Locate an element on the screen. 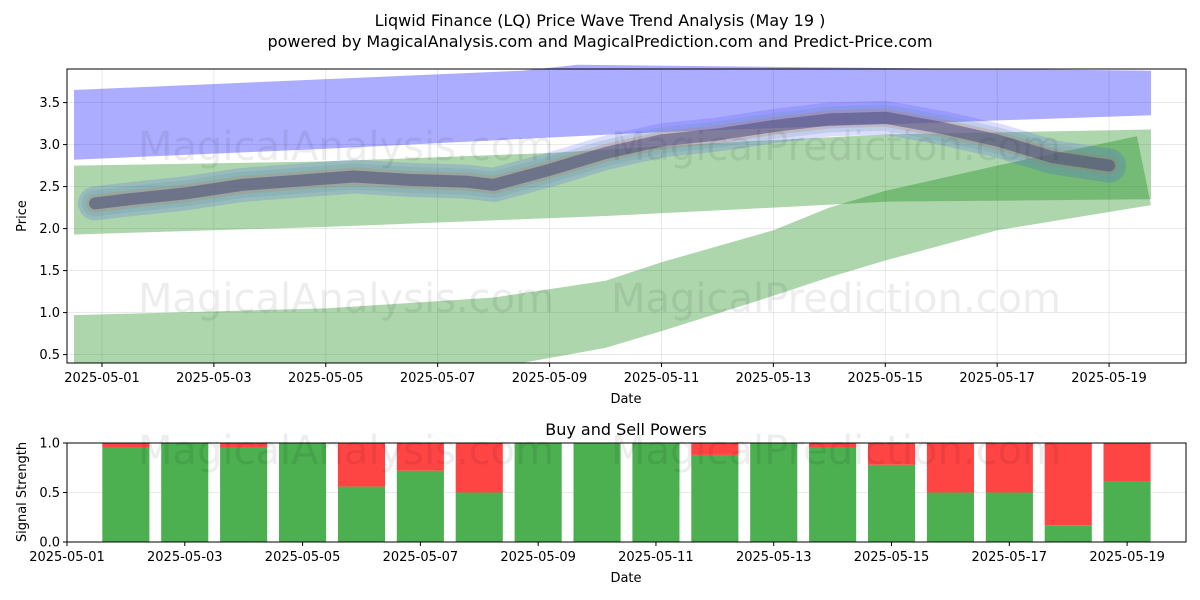 The height and width of the screenshot is (600, 1200). watermark-analysis-upper: MagicalAnalysis.com is located at coordinates (346, 147).